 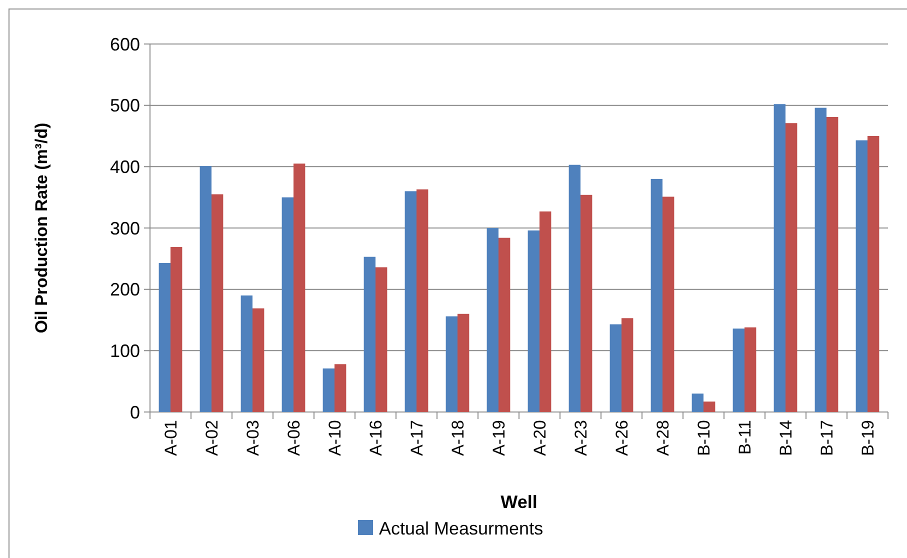 I want to click on x-tick-label: A-18, so click(x=458, y=438).